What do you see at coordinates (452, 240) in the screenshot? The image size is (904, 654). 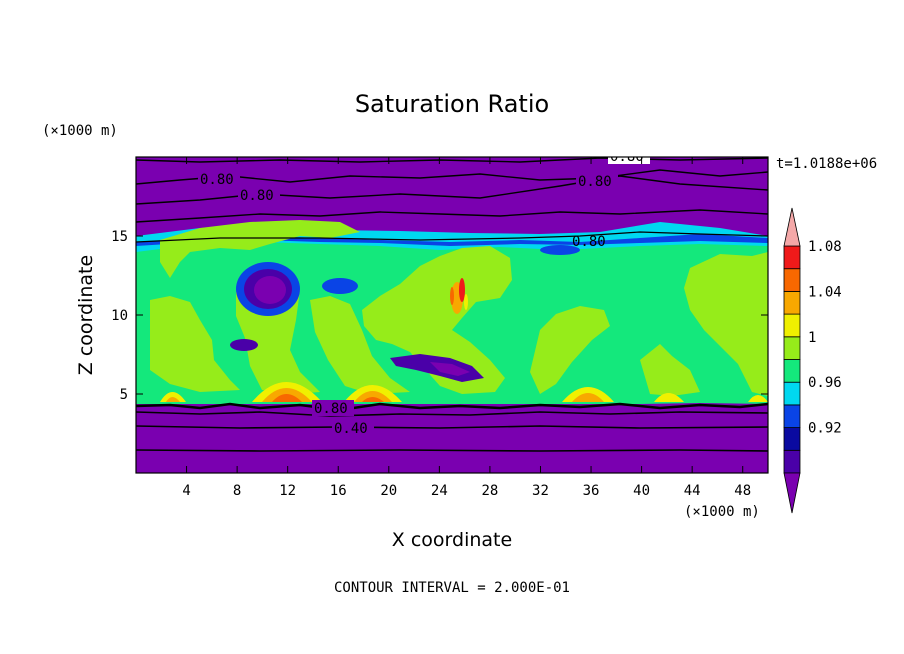 I see `upper-blue-band` at bounding box center [452, 240].